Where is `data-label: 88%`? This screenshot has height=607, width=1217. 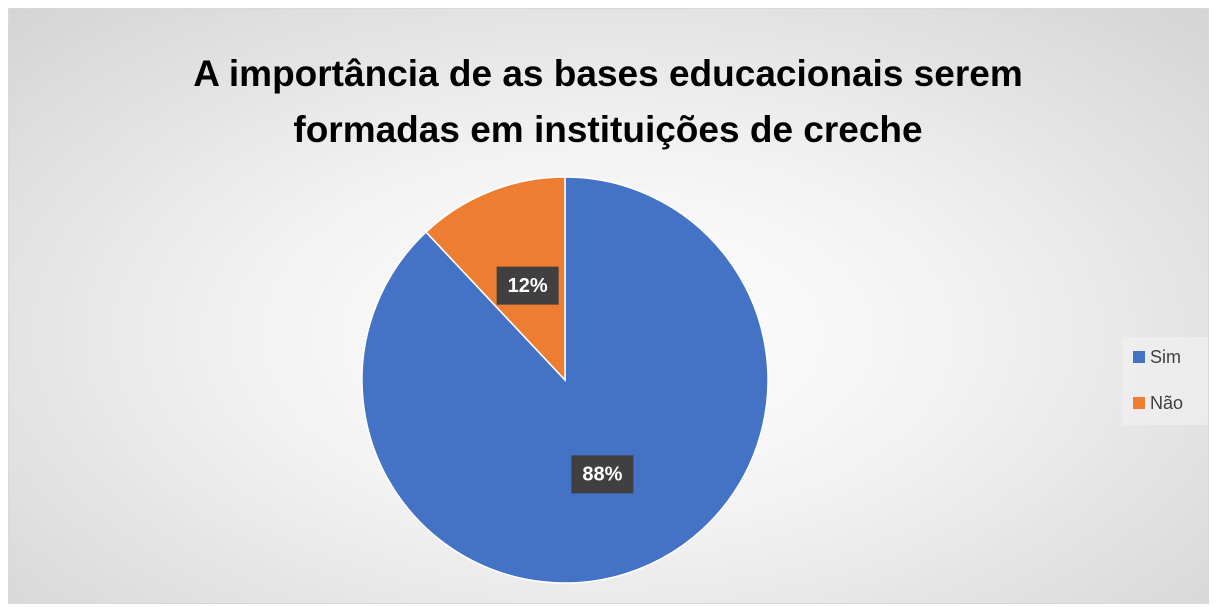
data-label: 88% is located at coordinates (602, 475).